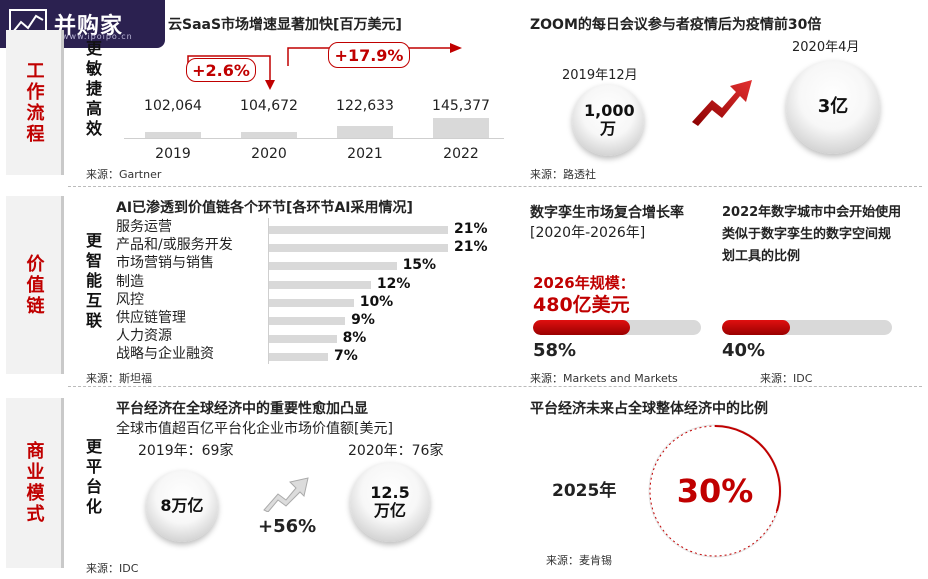  What do you see at coordinates (744, 350) in the screenshot?
I see `city-percent: 40%` at bounding box center [744, 350].